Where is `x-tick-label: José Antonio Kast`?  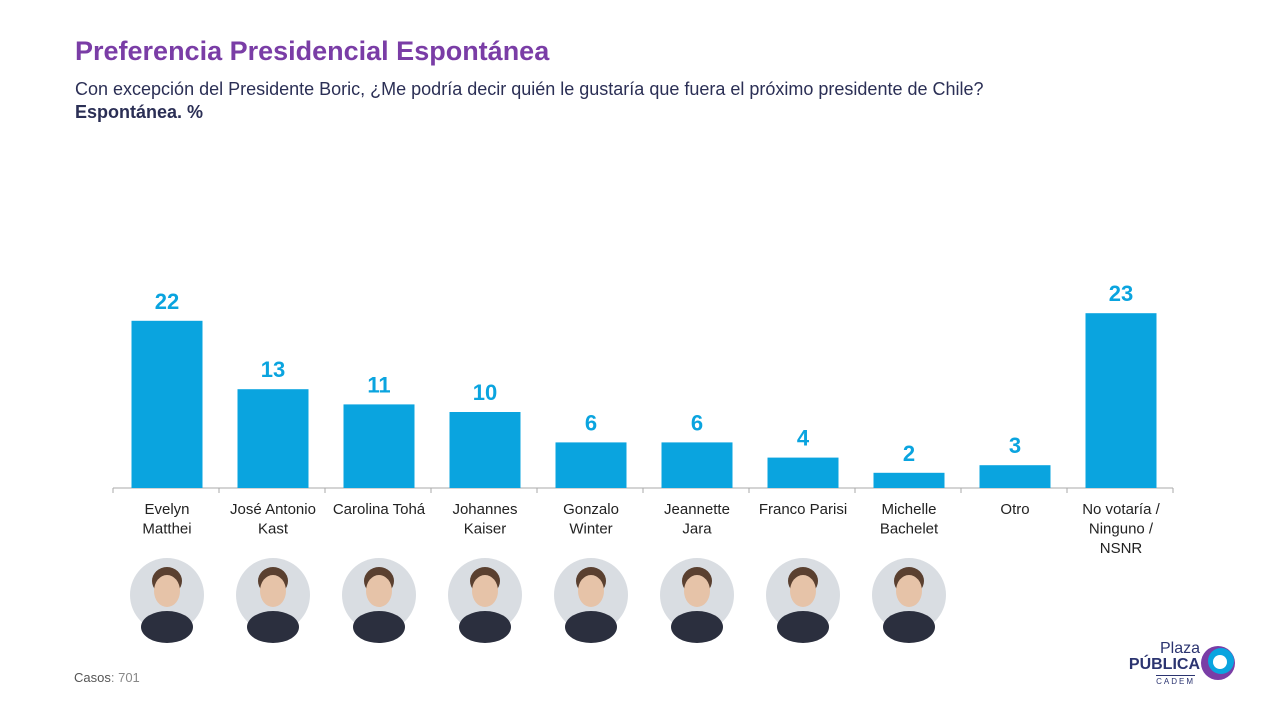 x-tick-label: José Antonio Kast is located at coordinates (273, 519).